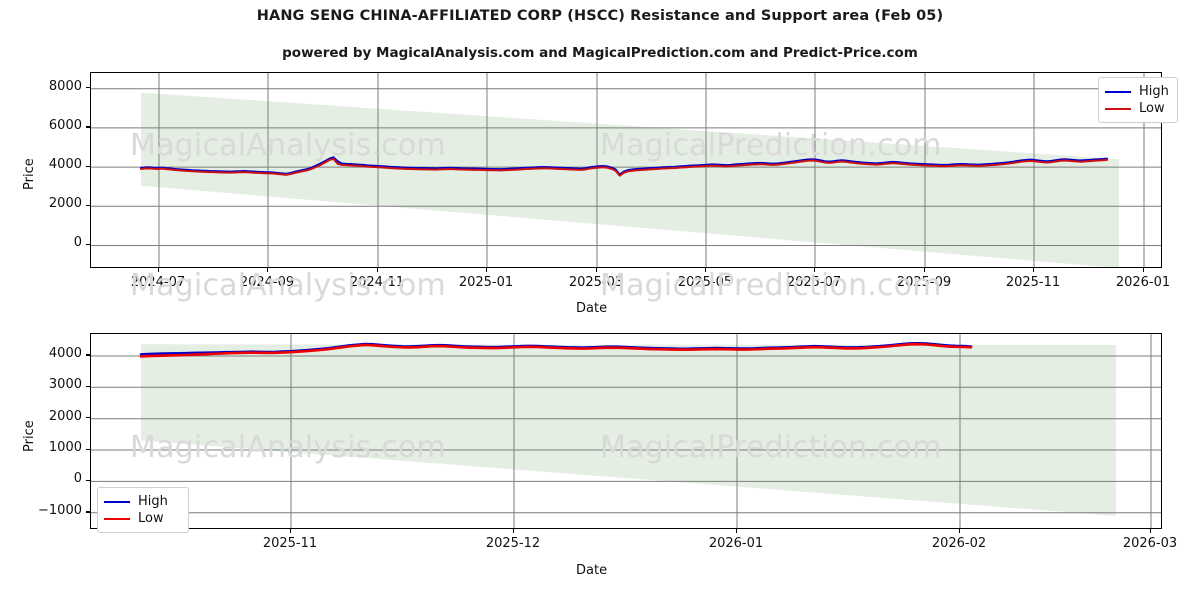  I want to click on x-tick-label: 2025-07, so click(814, 282).